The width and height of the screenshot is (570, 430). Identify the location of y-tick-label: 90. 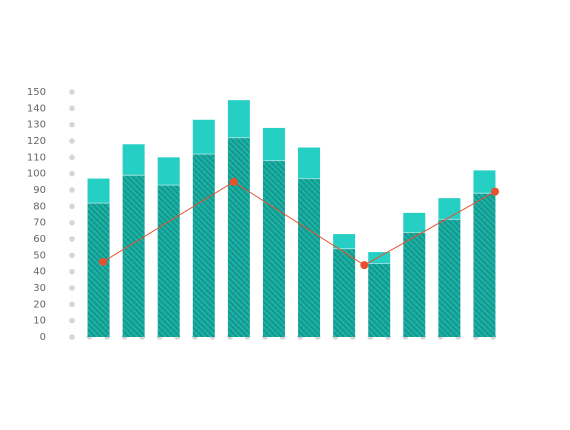
(39, 190).